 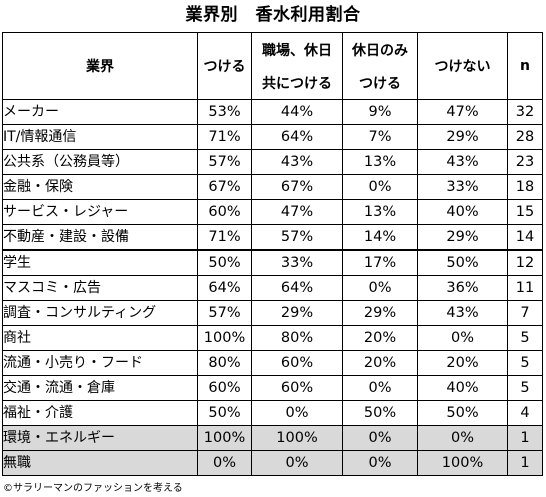 I want to click on cell-holiday: 7%, so click(x=380, y=137).